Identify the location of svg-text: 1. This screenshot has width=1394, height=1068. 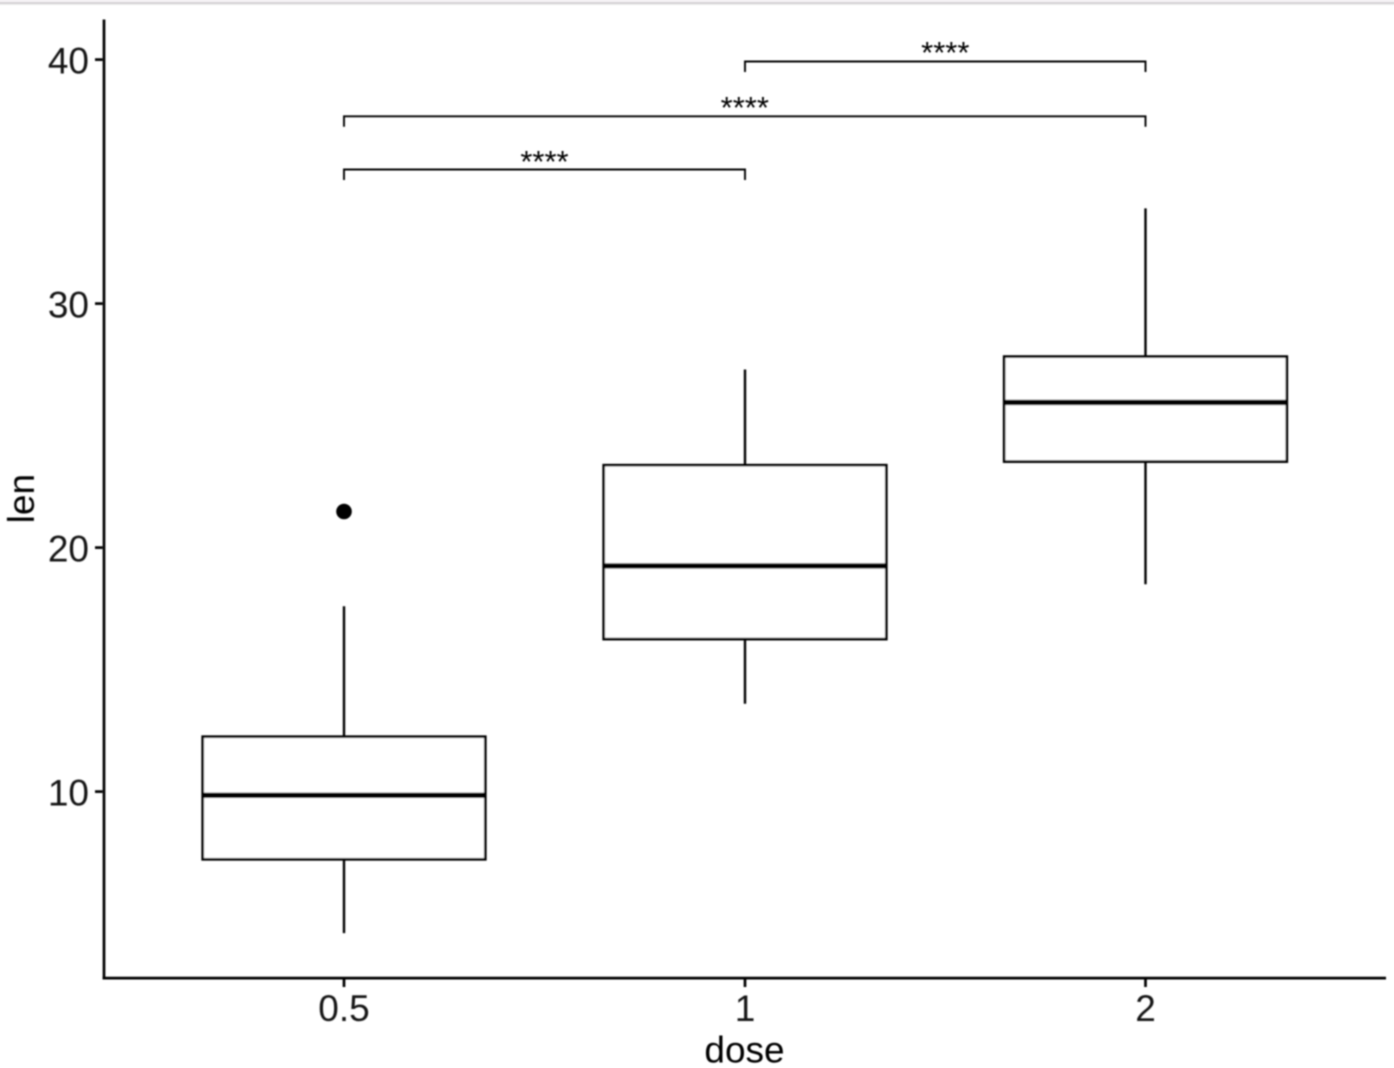
(745, 1008).